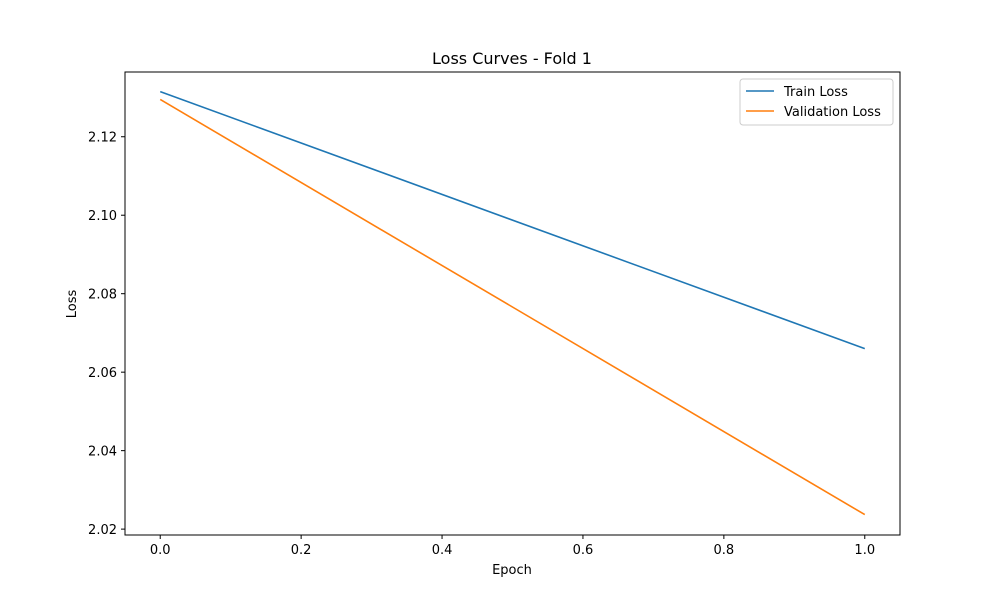 This screenshot has height=600, width=1000. What do you see at coordinates (724, 550) in the screenshot?
I see `x-tick-label: 0.8` at bounding box center [724, 550].